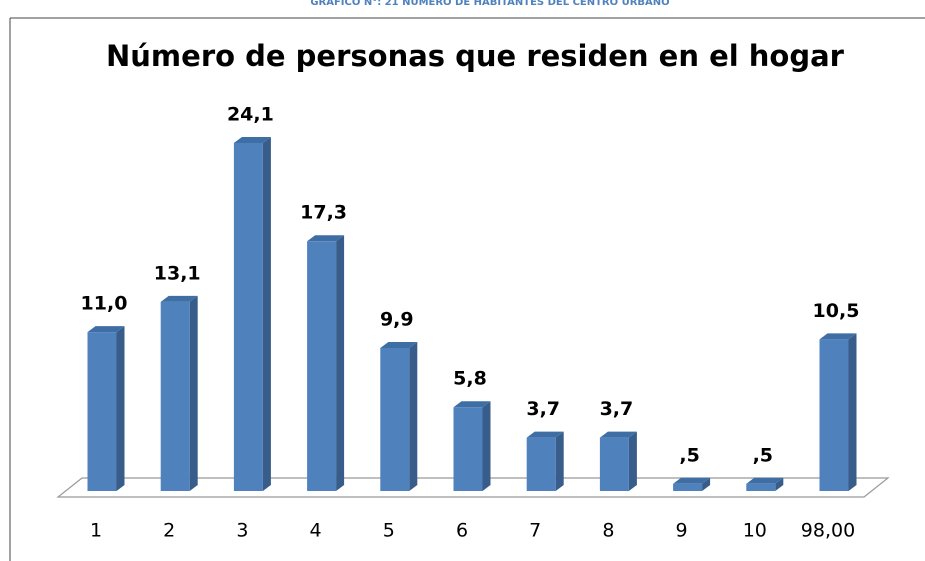 This screenshot has height=561, width=925. Describe the element at coordinates (104, 304) in the screenshot. I see `value-label: 11,0` at that location.